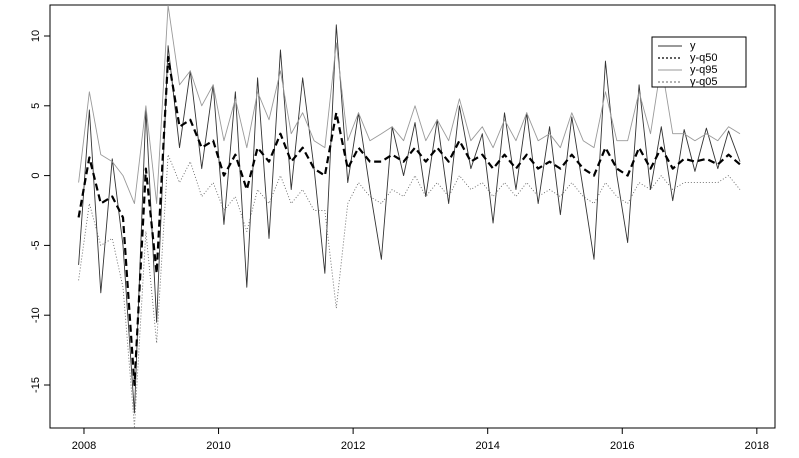 This screenshot has width=799, height=458. What do you see at coordinates (36, 176) in the screenshot?
I see `y-tick-label: 0` at bounding box center [36, 176].